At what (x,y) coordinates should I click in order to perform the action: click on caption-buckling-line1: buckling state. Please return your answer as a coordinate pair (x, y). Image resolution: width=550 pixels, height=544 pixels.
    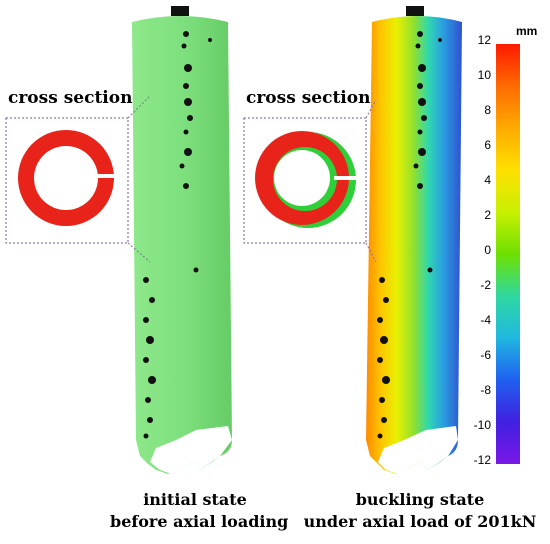
    Looking at the image, I should click on (420, 499).